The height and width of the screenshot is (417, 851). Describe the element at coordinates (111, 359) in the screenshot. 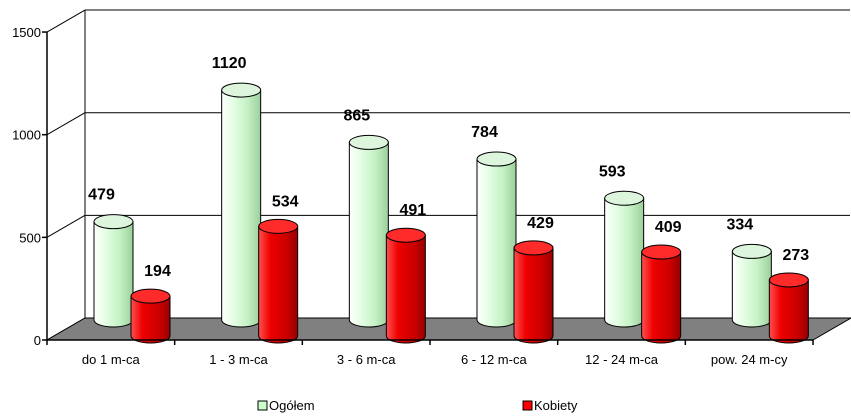

I see `x-tick-label: do 1 m-ca` at that location.